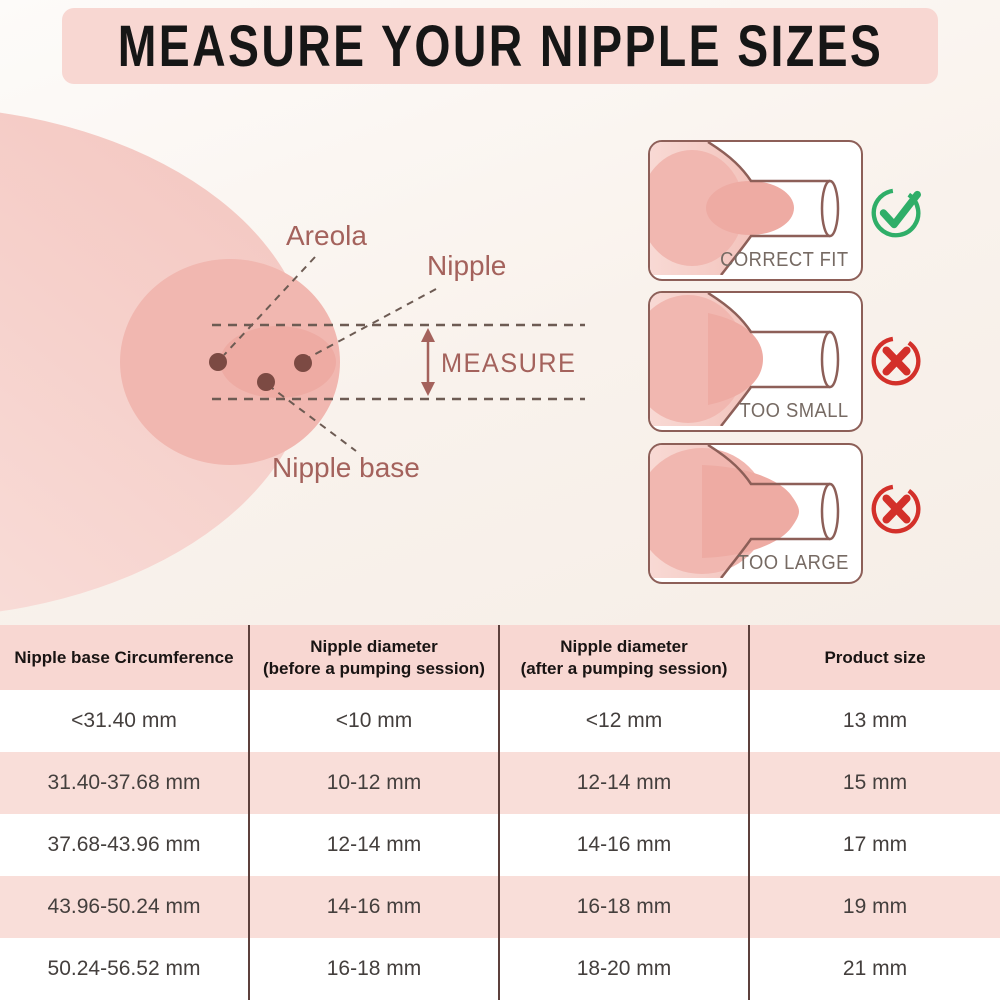 This screenshot has width=1000, height=1000. What do you see at coordinates (375, 721) in the screenshot?
I see `table-cell: <10 mm` at bounding box center [375, 721].